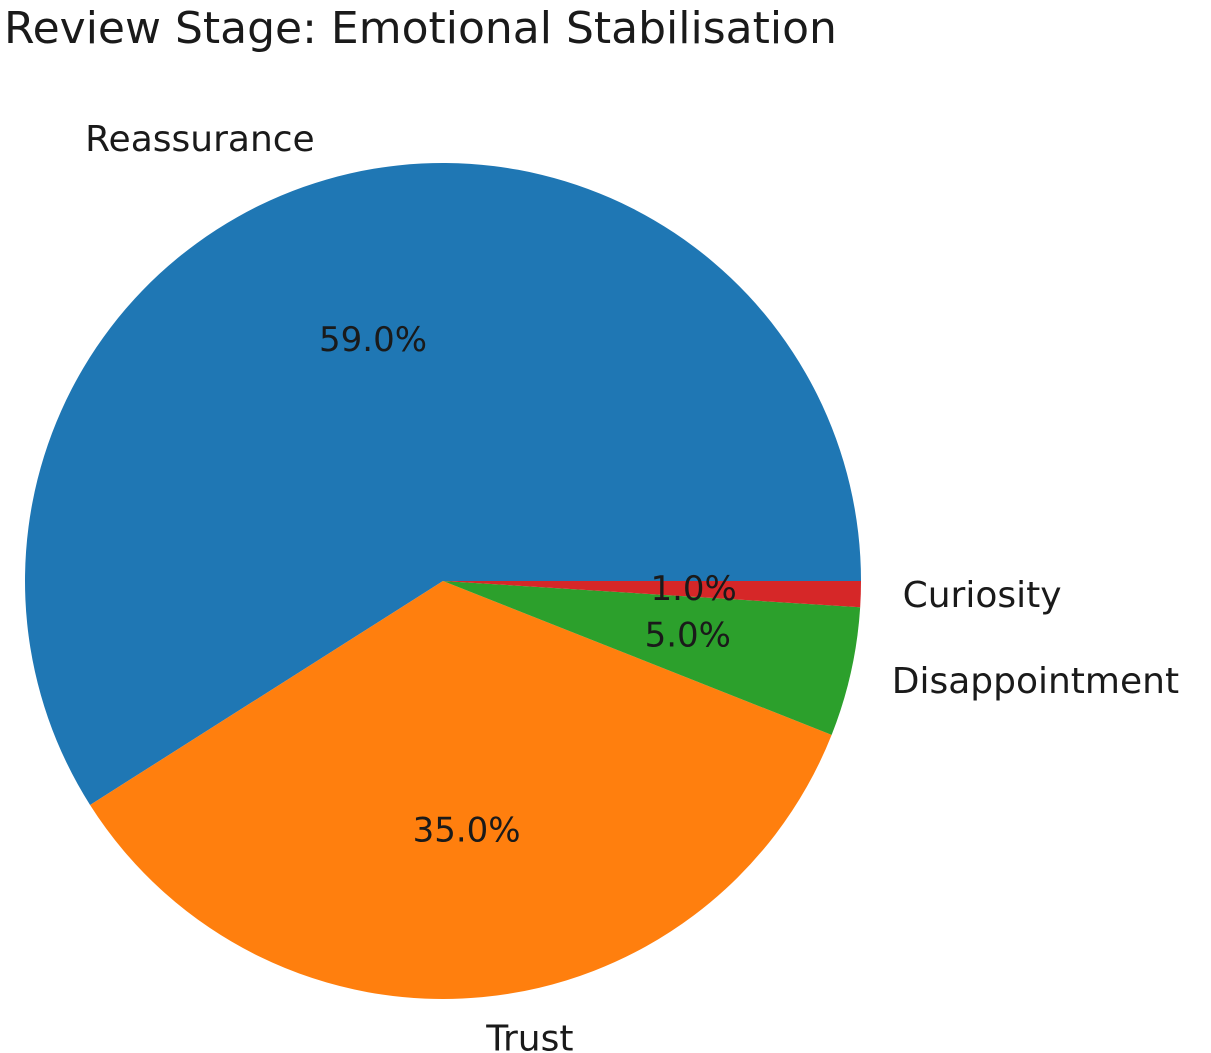  I want to click on slice-label-curiosity: Curiosity, so click(982, 595).